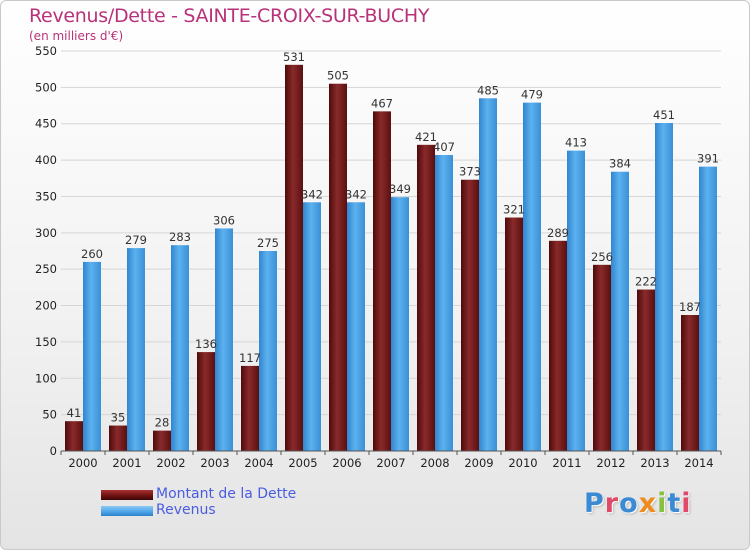  Describe the element at coordinates (356, 326) in the screenshot. I see `bar-revenus-2006` at that location.